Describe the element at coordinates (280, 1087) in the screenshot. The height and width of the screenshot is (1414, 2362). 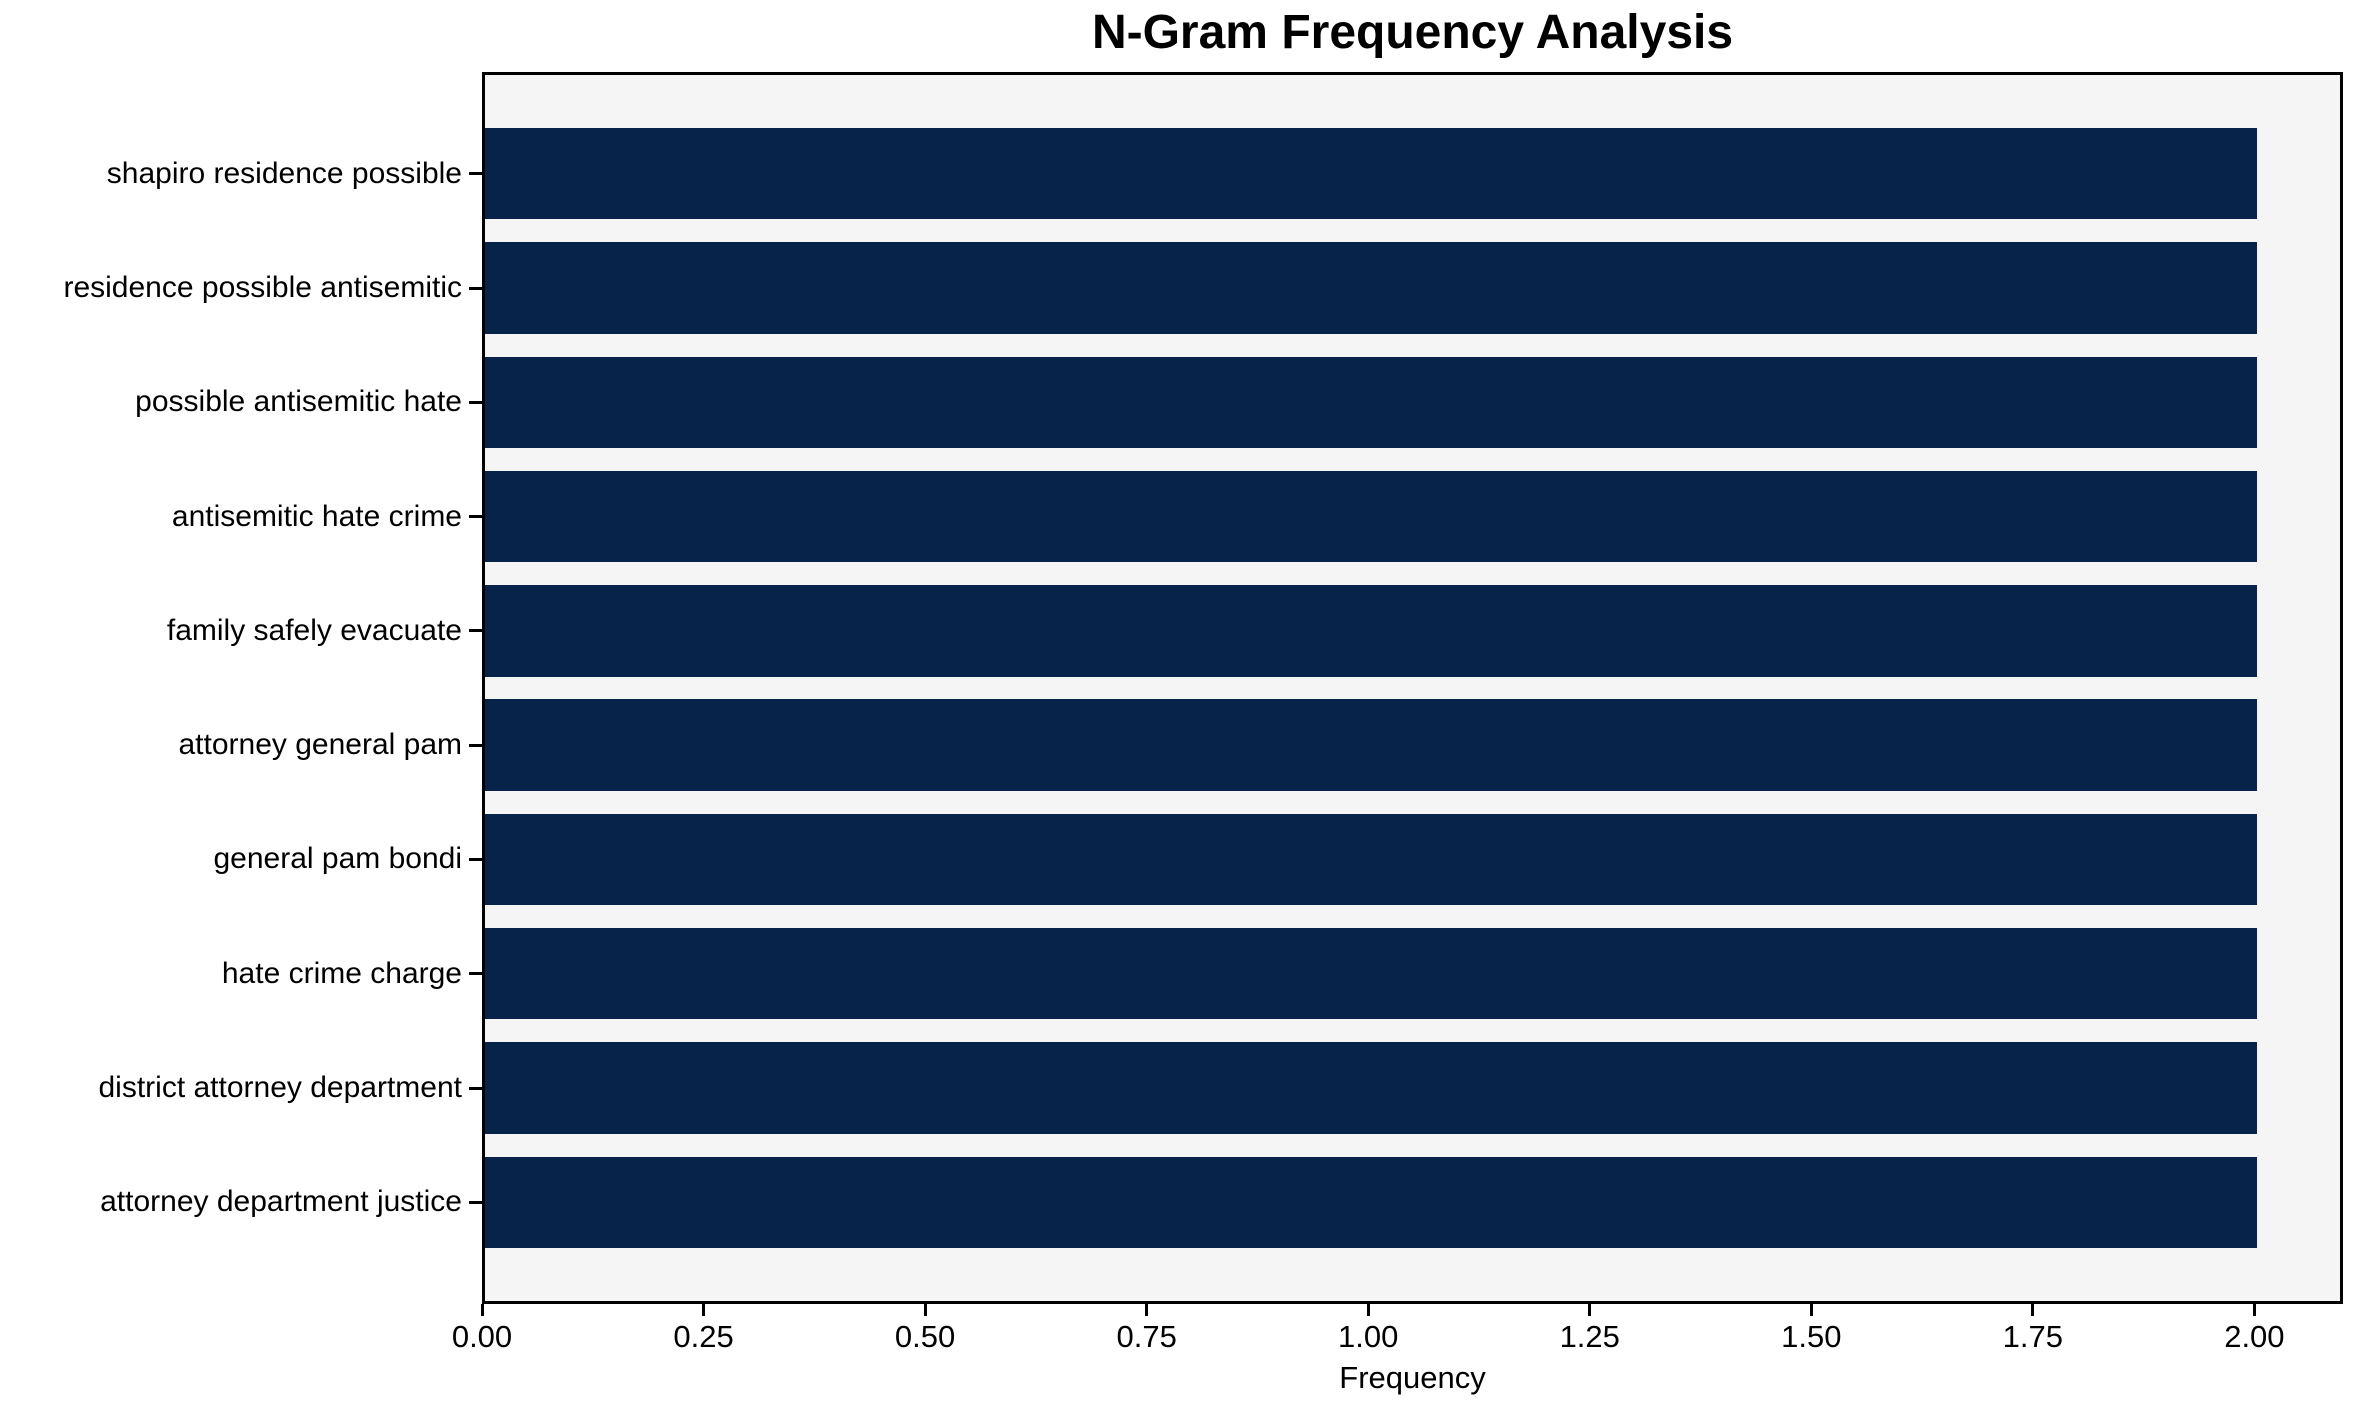
I see `y-tick-label: district attorney department` at that location.